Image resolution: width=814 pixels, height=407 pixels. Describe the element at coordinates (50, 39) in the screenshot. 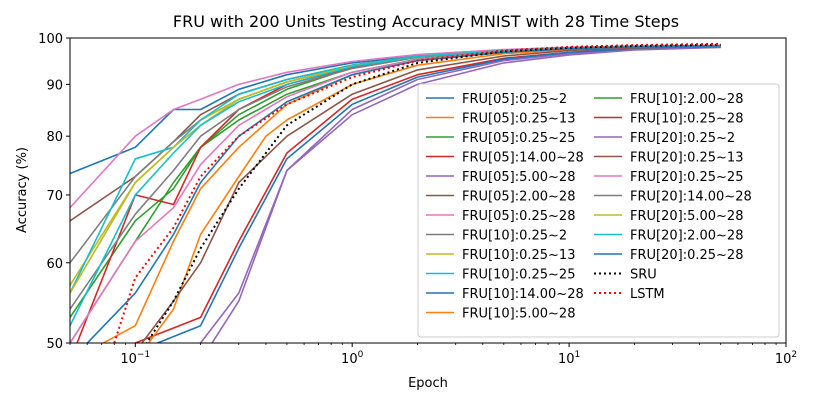

I see `y-tick-label: 100` at that location.